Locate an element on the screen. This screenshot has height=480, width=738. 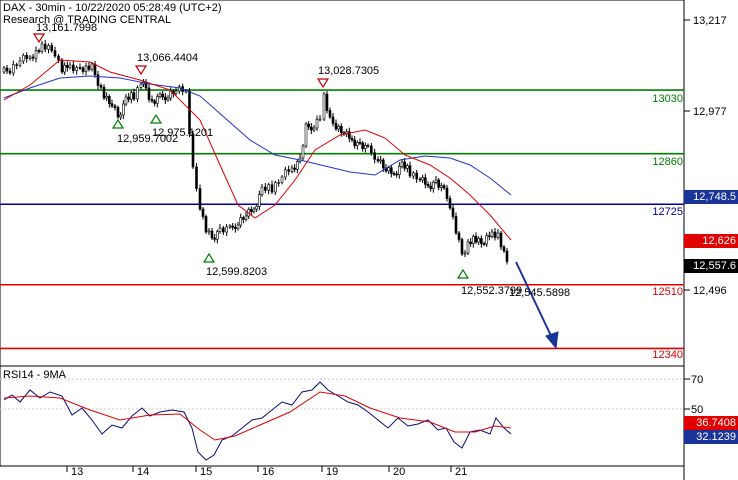
swing-label: 13,161.7998 is located at coordinates (67, 28).